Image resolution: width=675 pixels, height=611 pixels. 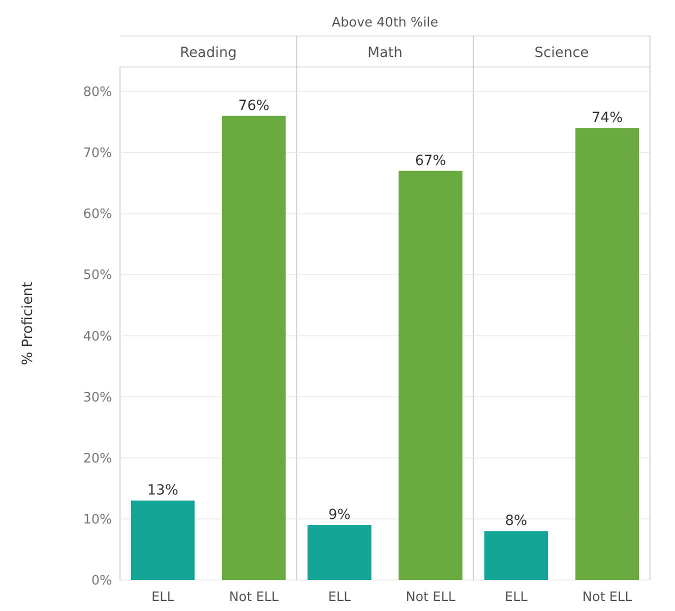 I want to click on y-tick-label: 0%, so click(x=101, y=581).